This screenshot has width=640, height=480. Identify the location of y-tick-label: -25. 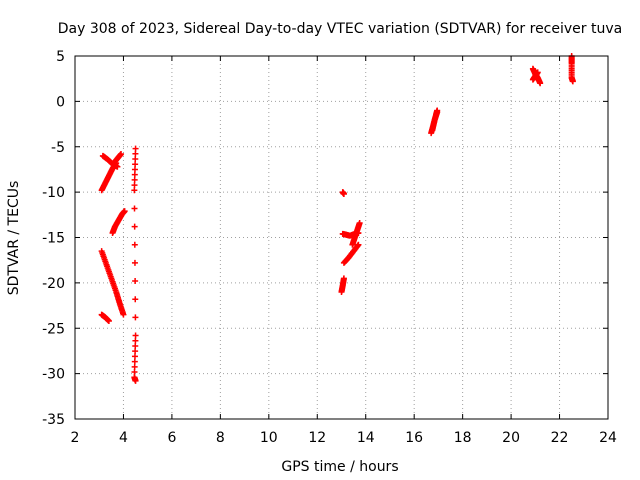
(53, 329).